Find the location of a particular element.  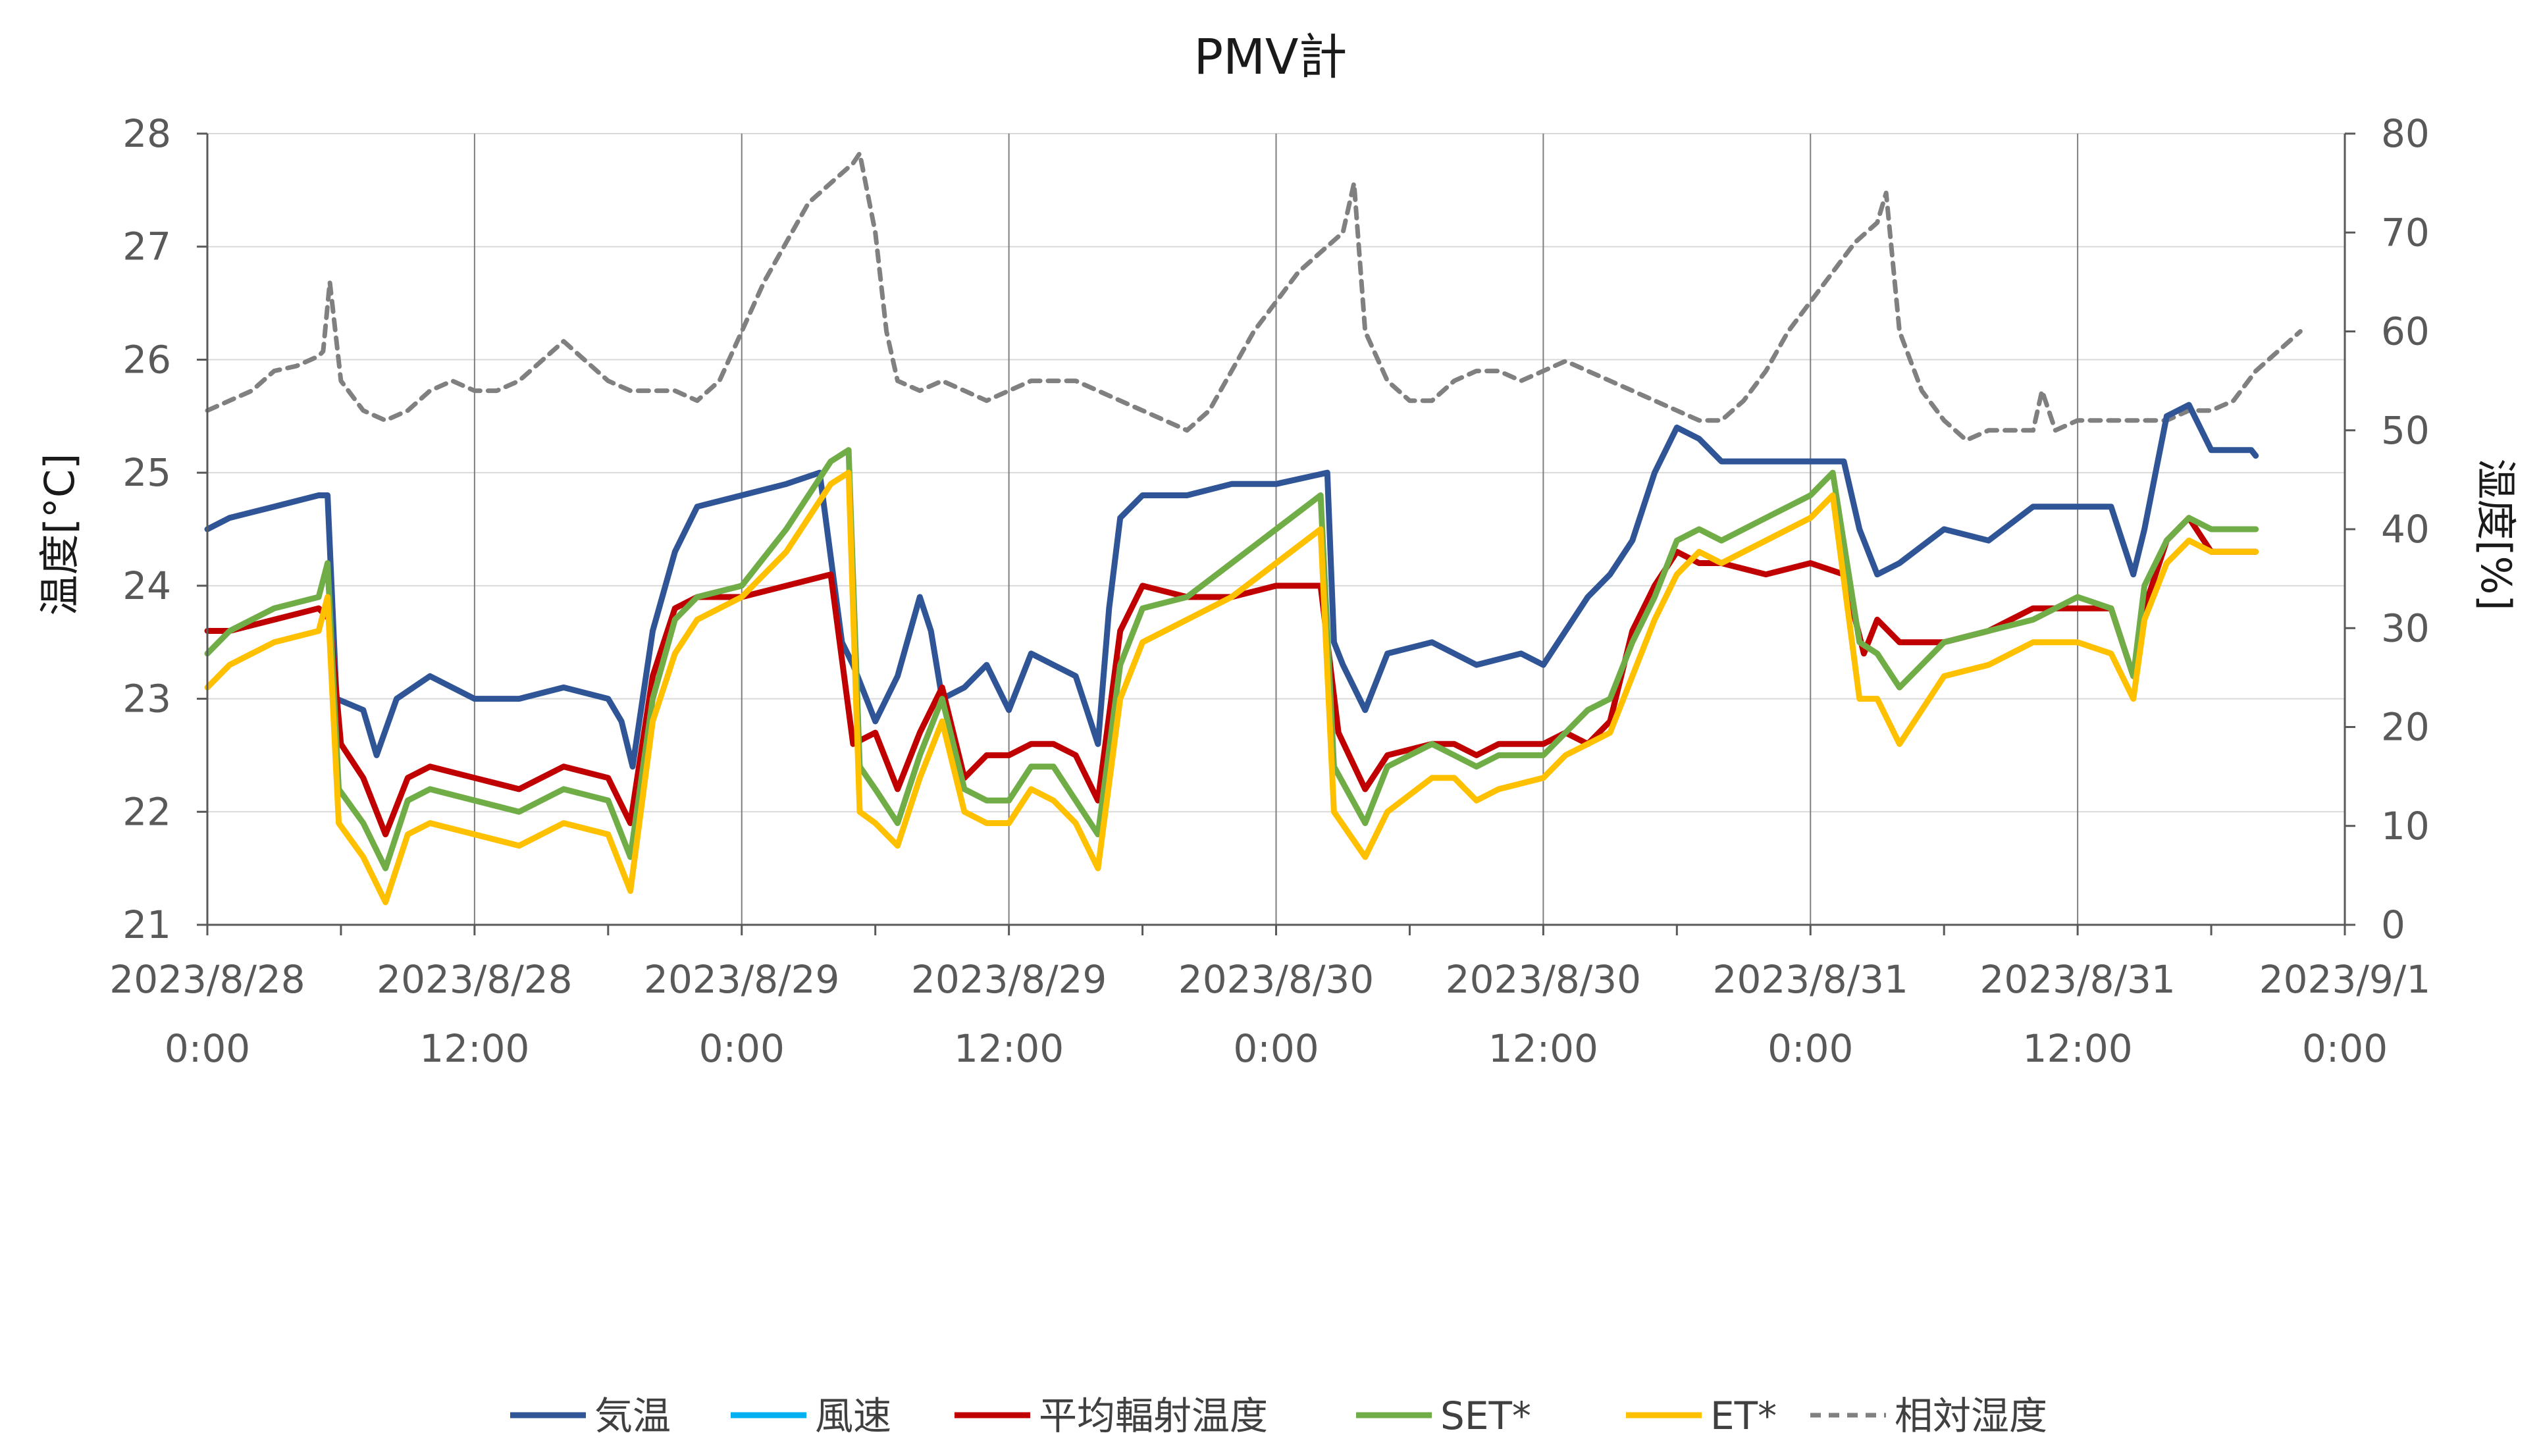

x-tick-date-7: 2023/8/31 is located at coordinates (2077, 979).